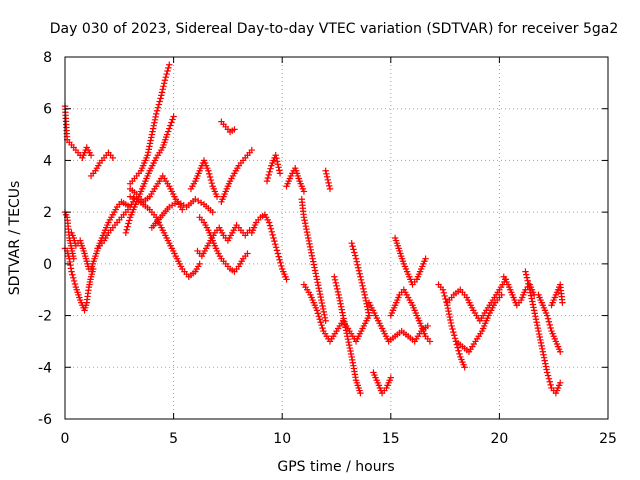 The image size is (640, 480). I want to click on series-arc-x, so click(347, 335).